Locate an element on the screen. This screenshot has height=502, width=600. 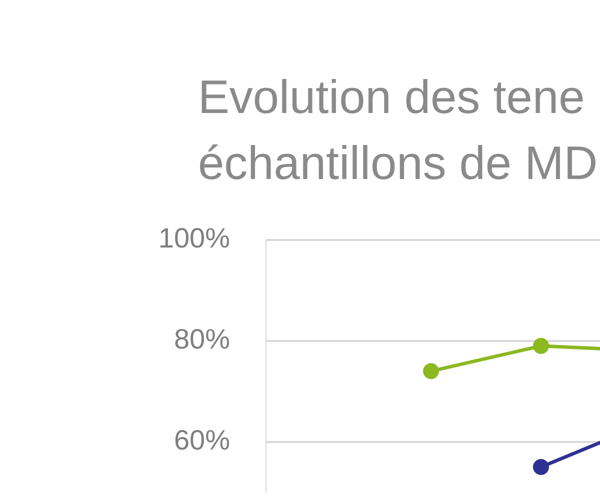
y-tick-label: 60% is located at coordinates (202, 440).